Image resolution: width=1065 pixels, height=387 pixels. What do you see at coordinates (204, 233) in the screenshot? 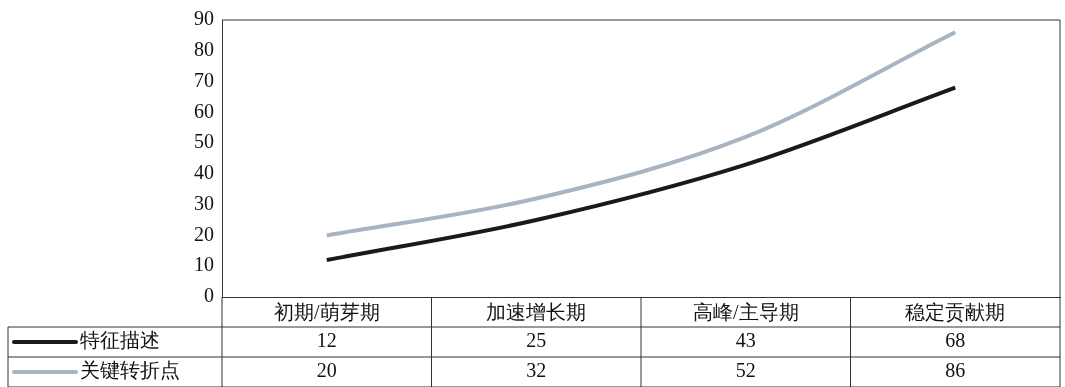
I see `y-tick-label: 20` at bounding box center [204, 233].